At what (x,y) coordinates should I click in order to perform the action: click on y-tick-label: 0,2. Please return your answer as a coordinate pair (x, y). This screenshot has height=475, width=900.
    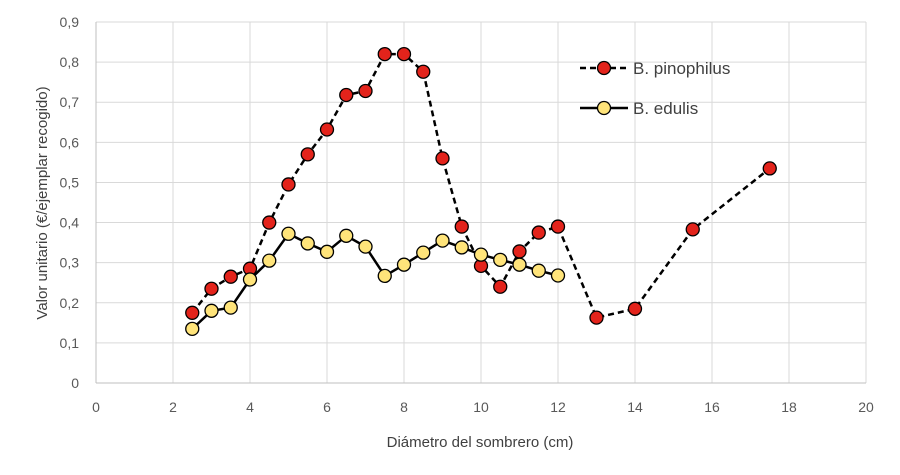
    Looking at the image, I should click on (70, 303).